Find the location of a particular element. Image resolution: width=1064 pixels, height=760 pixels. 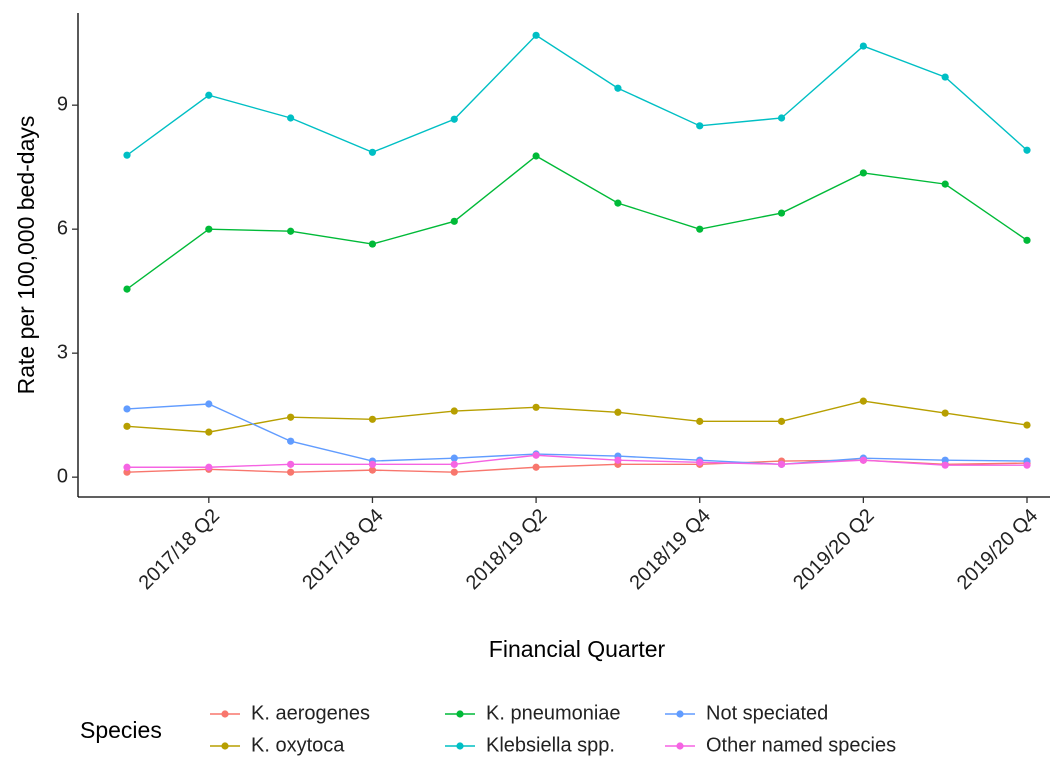

x-tick-label: 2019/20 Q2 is located at coordinates (833, 549).